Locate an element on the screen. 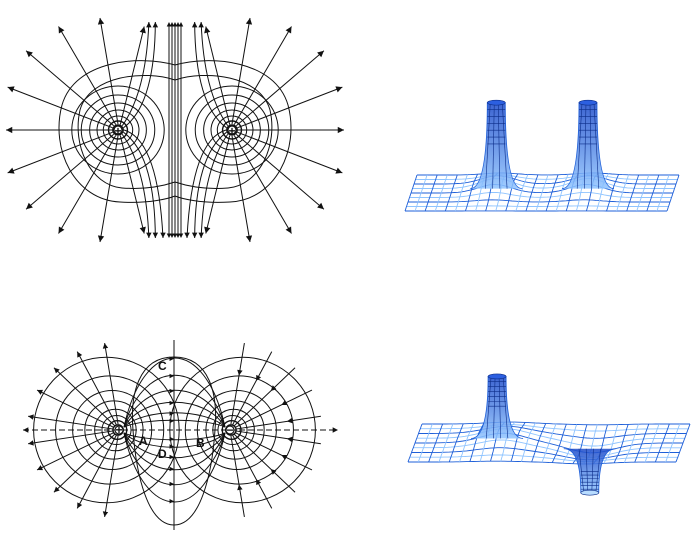 Image resolution: width=696 pixels, height=540 pixels. potential-peak-positive-cap is located at coordinates (497, 376).